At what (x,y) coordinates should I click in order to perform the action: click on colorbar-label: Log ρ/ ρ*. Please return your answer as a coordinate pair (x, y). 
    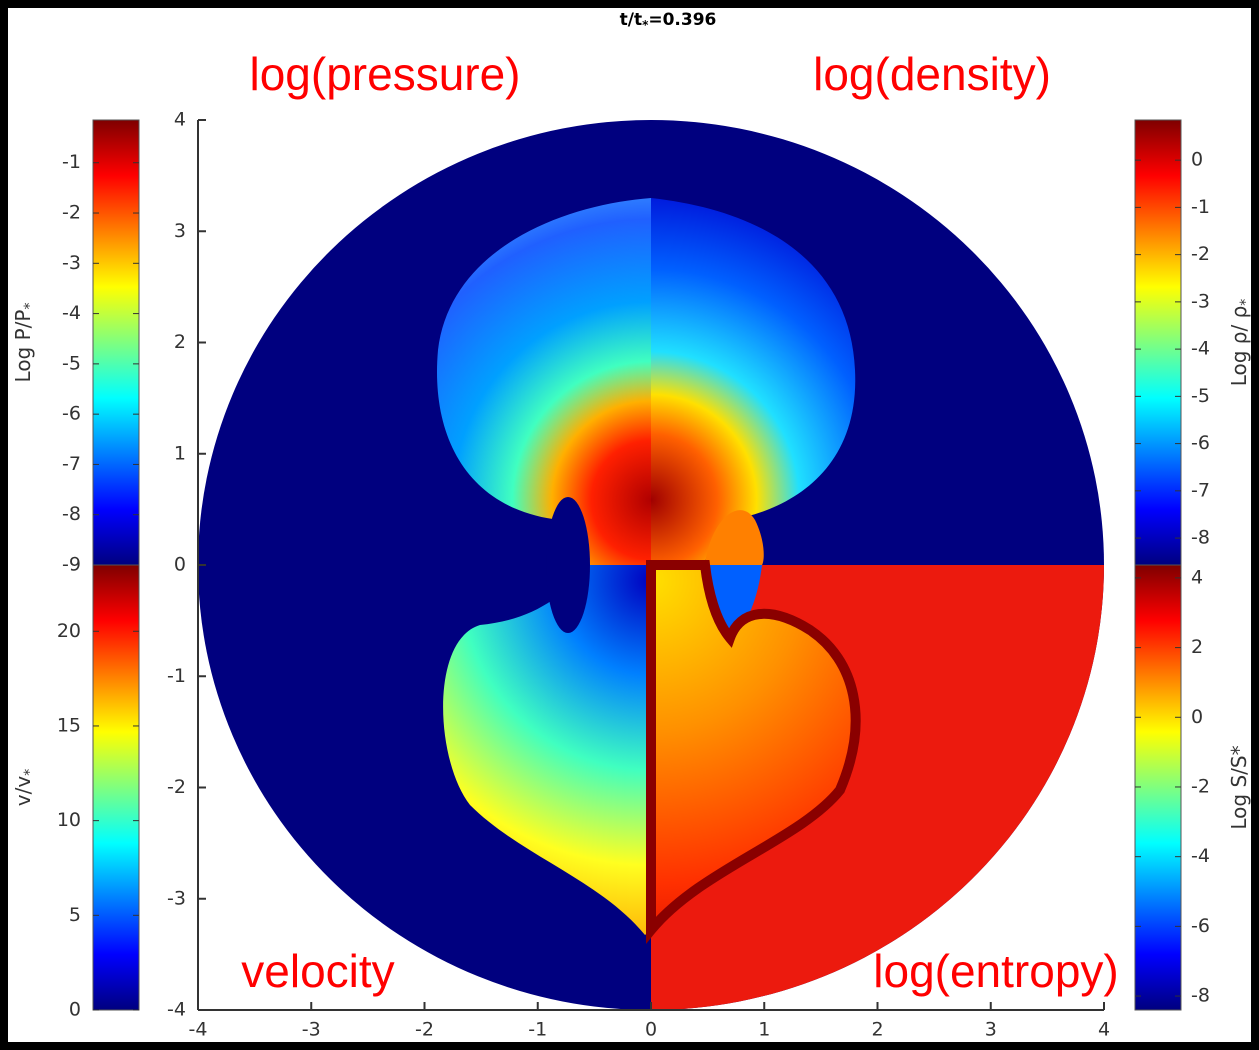
    Looking at the image, I should click on (1241, 343).